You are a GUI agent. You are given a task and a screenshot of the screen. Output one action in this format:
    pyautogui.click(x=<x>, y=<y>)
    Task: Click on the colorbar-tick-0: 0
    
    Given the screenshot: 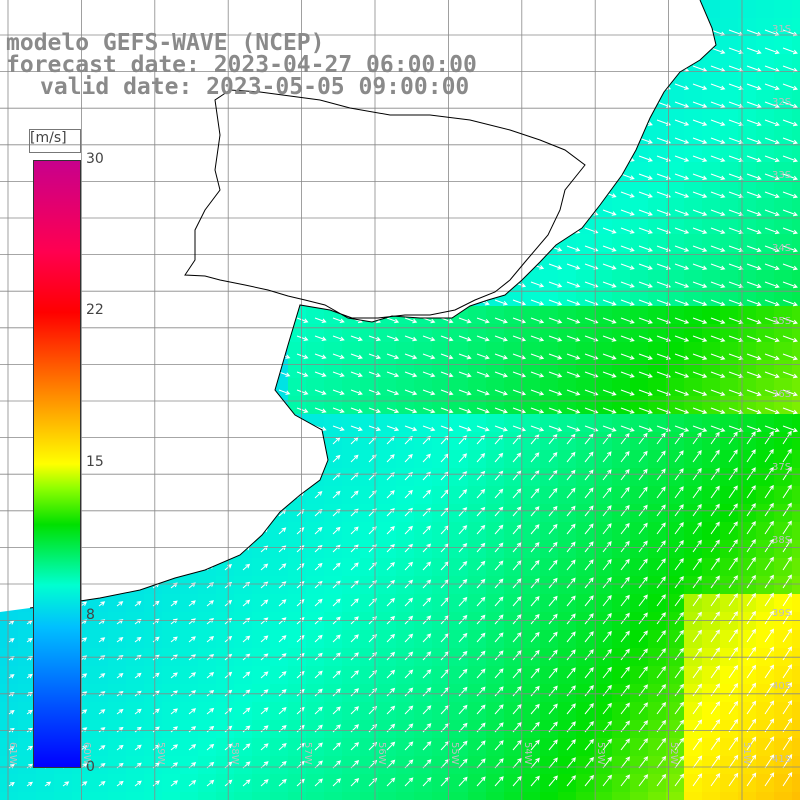 What is the action you would take?
    pyautogui.click(x=90, y=767)
    